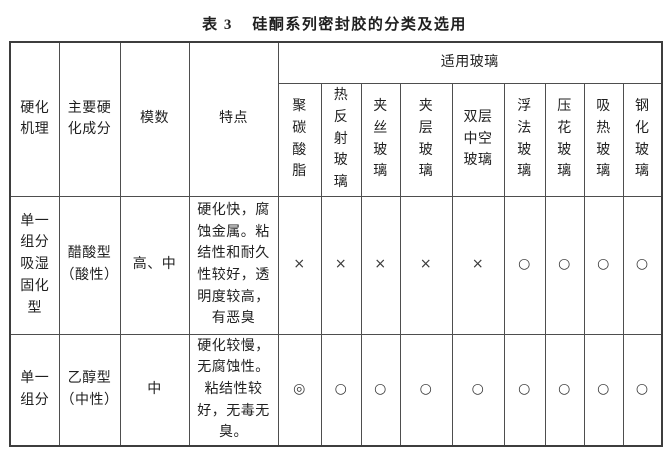 The image size is (669, 473). I want to click on table-title-text: 硅酮系列密封胶的分类及选用, so click(359, 25).